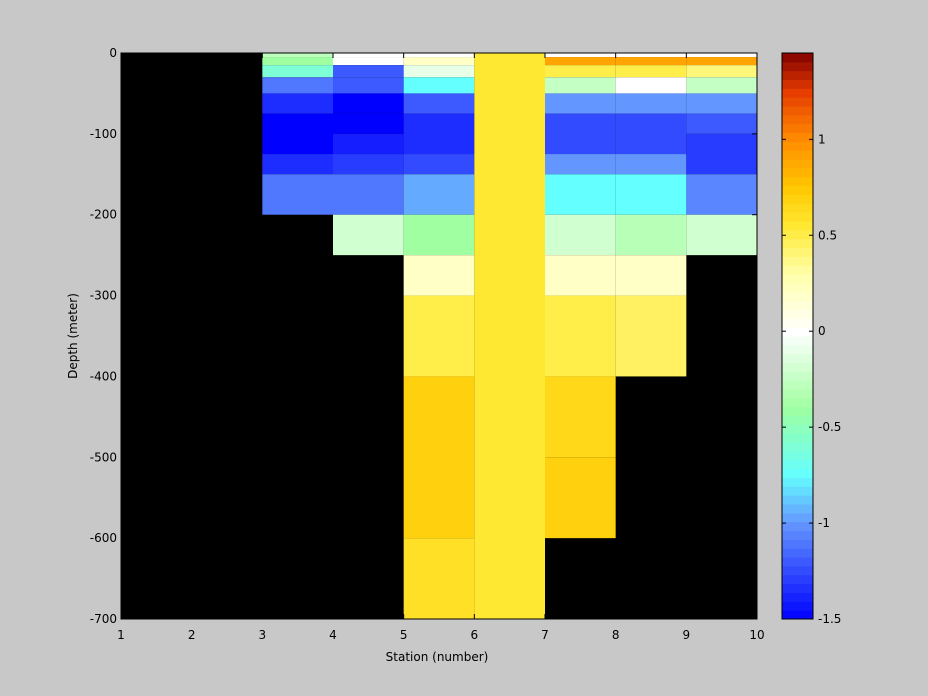 Image resolution: width=928 pixels, height=696 pixels. I want to click on y-tick-label: -200, so click(103, 215).